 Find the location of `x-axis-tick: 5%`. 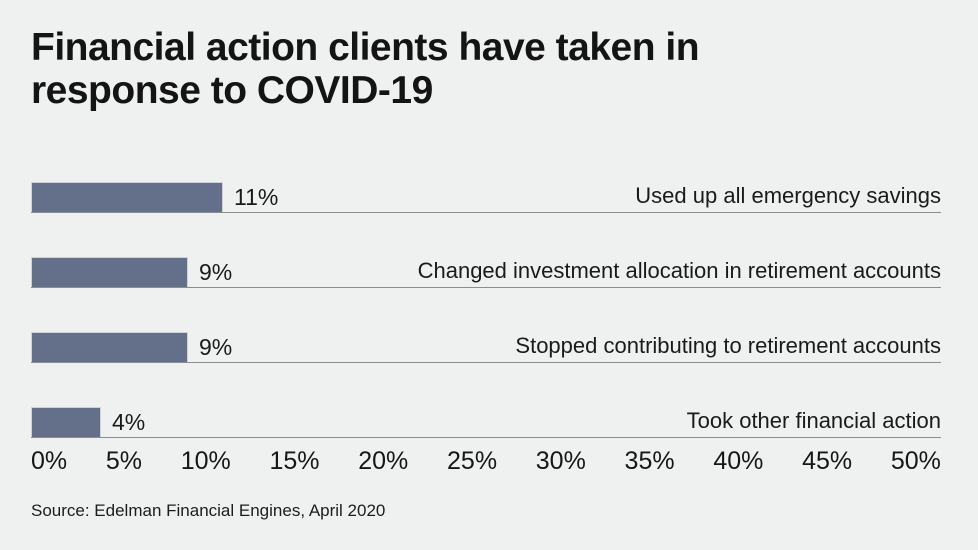

x-axis-tick: 5% is located at coordinates (123, 461).